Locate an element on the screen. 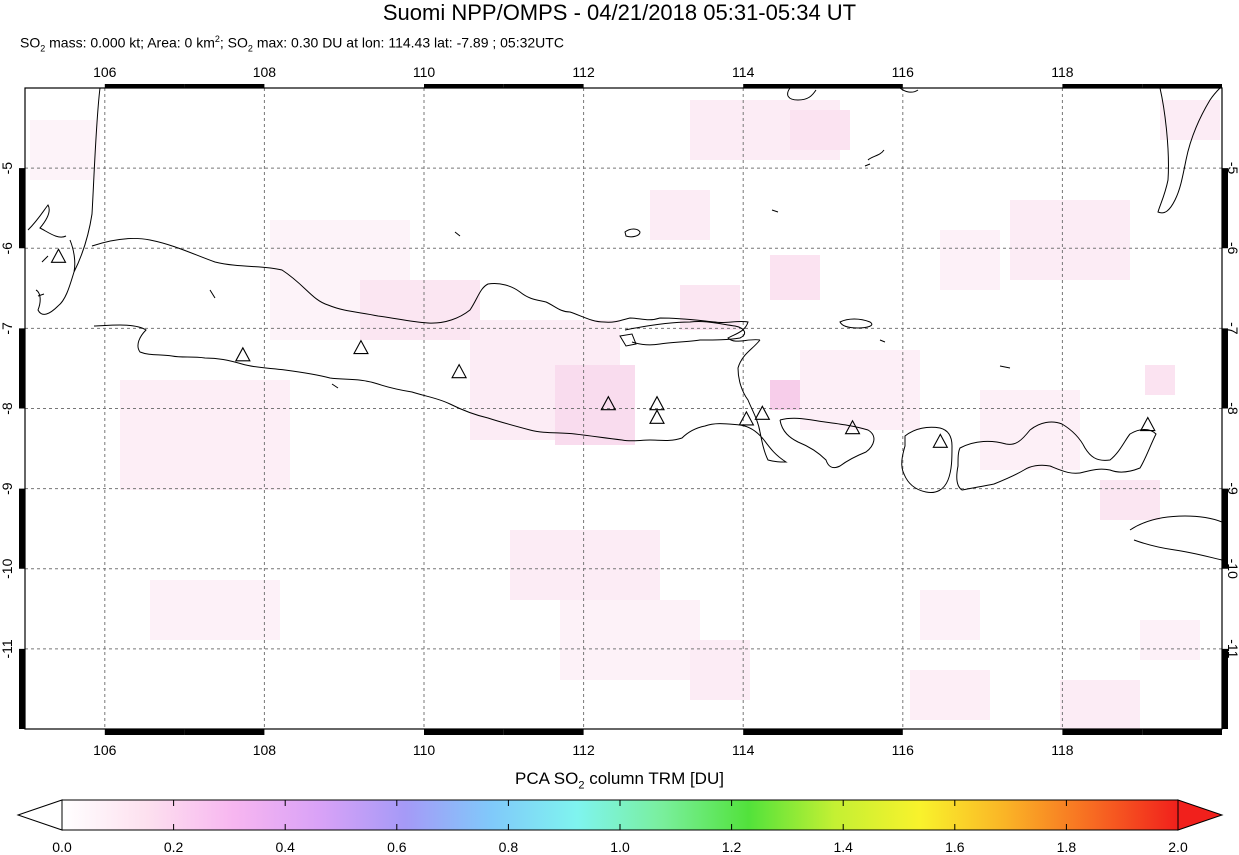  lon-label-bottom: 114 is located at coordinates (743, 750).